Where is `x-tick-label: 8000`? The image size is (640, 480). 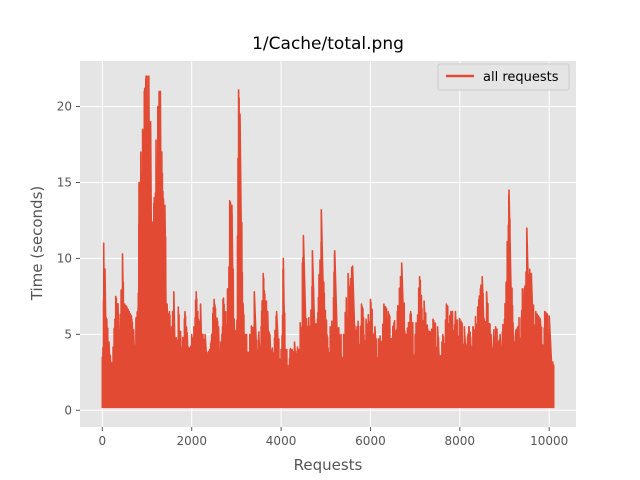 x-tick-label: 8000 is located at coordinates (460, 441).